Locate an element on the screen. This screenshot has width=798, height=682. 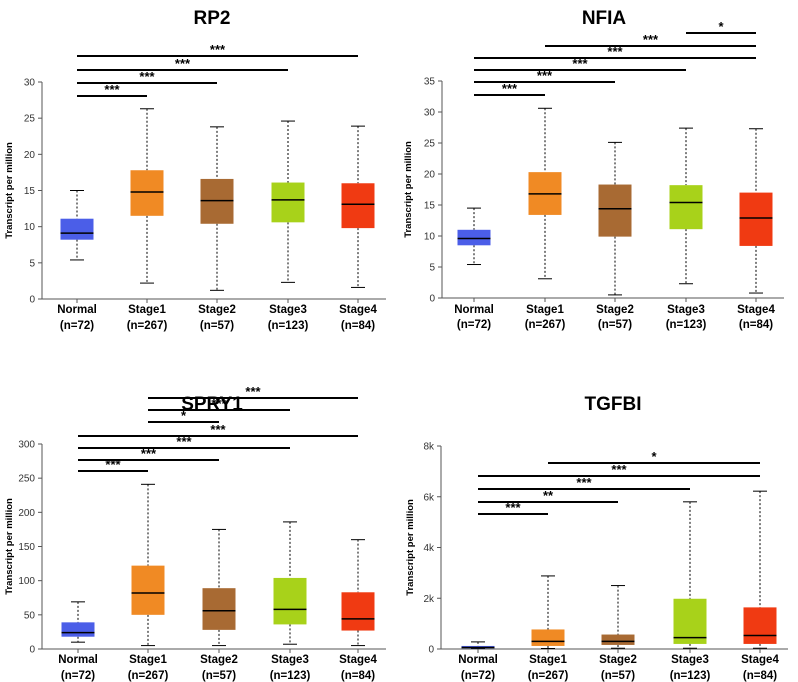
y-tick-label: 5 is located at coordinates (32, 263).